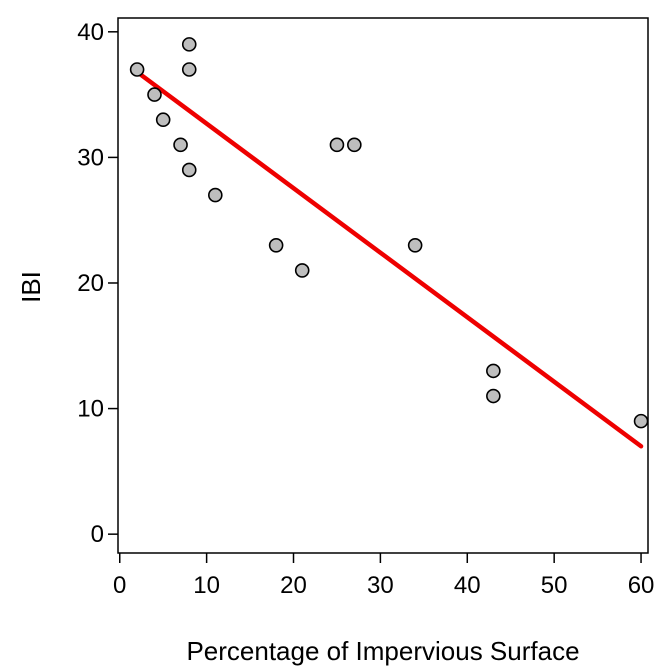  I want to click on y-axis-title: IBI, so click(31, 287).